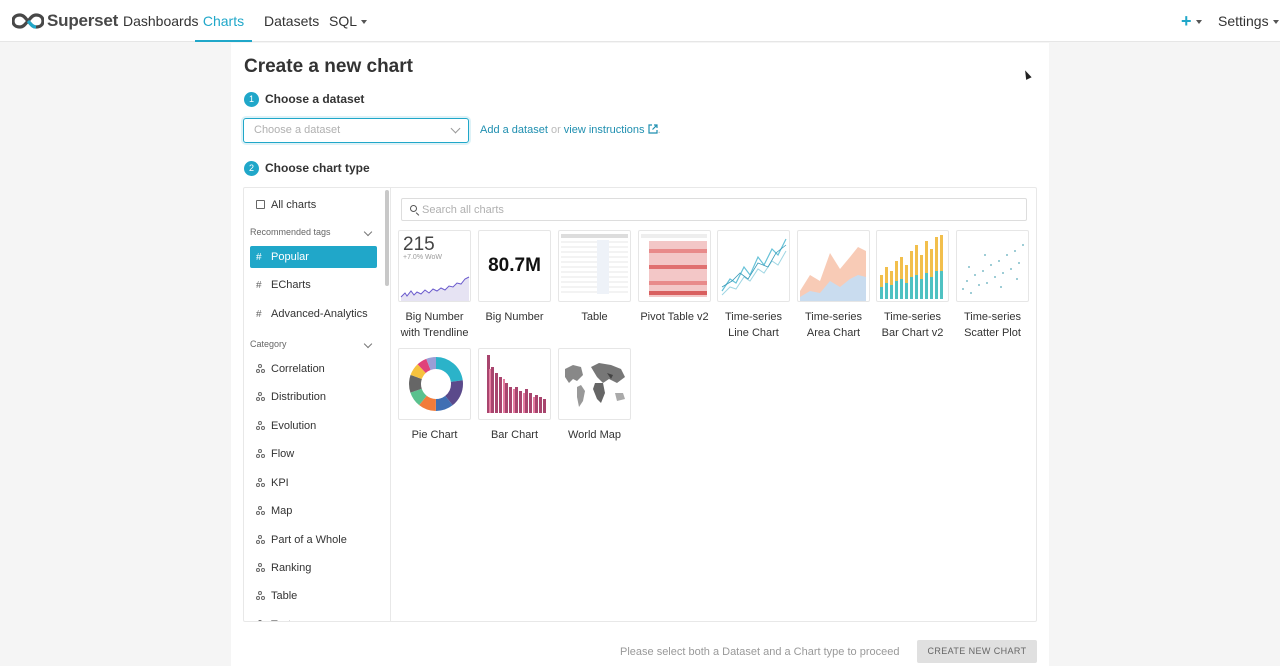 The image size is (1280, 666). I want to click on label-line: Bar Chart v2, so click(912, 333).